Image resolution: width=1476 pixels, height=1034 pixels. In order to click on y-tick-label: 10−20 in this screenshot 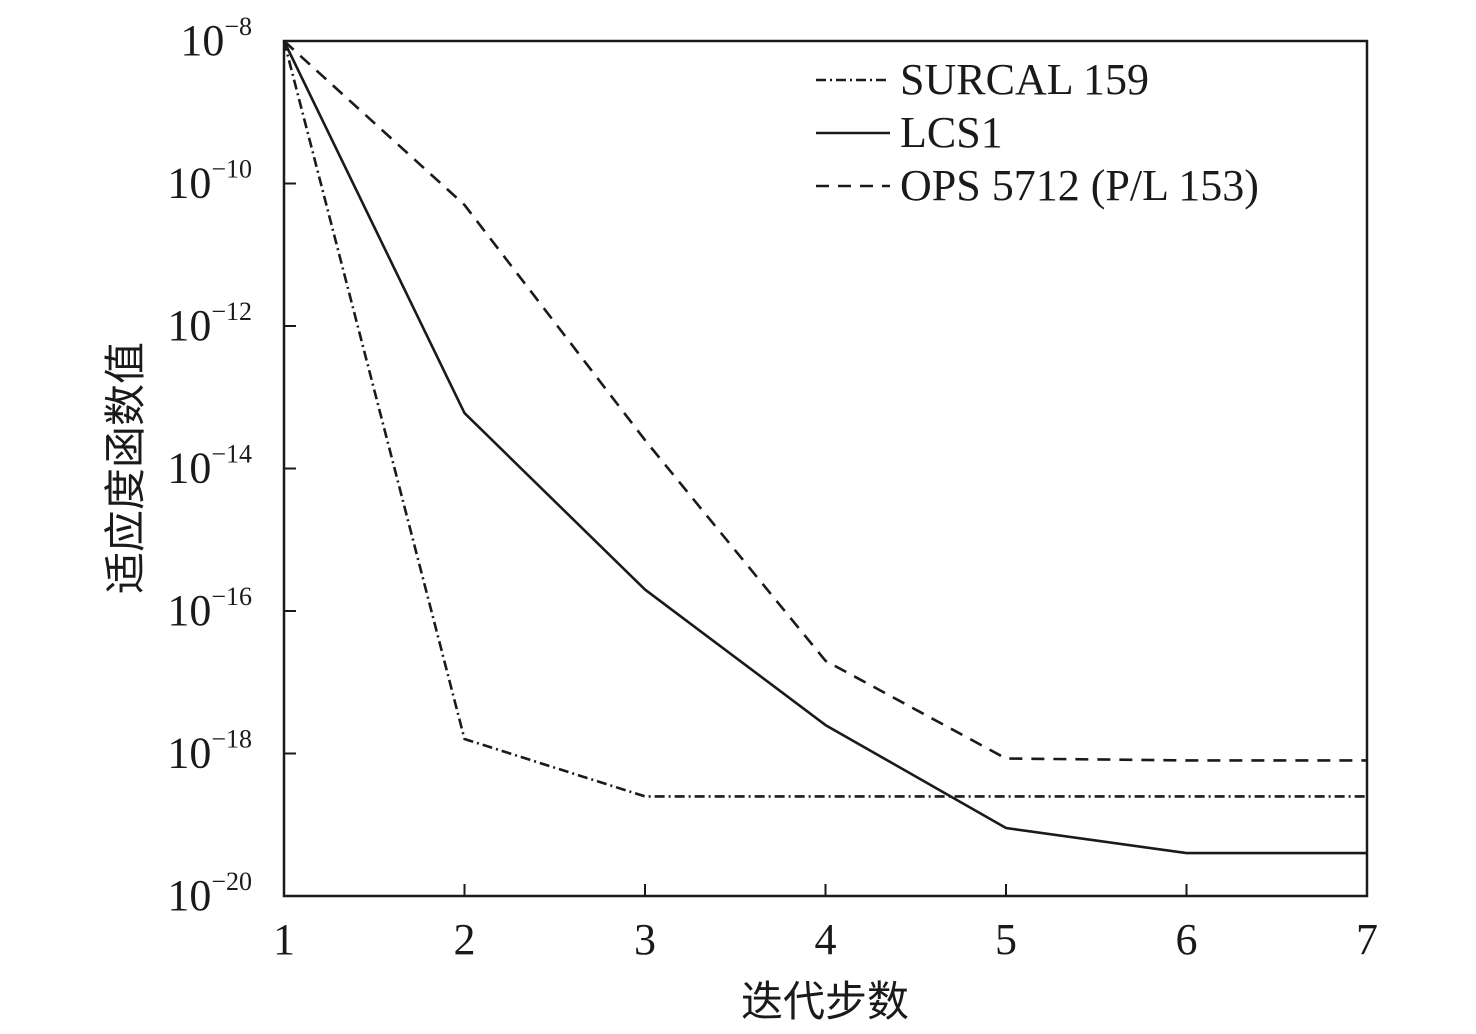, I will do `click(209, 893)`.